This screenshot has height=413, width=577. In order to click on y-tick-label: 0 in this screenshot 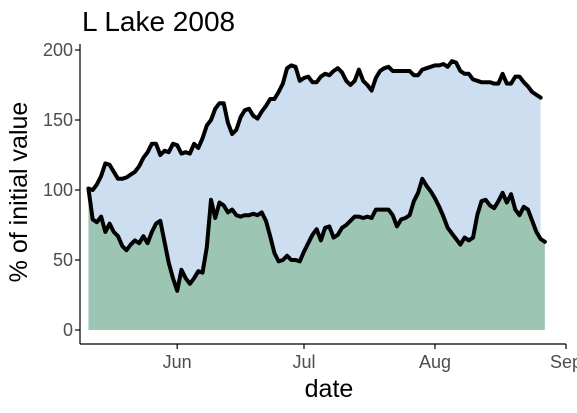, I will do `click(68, 330)`.